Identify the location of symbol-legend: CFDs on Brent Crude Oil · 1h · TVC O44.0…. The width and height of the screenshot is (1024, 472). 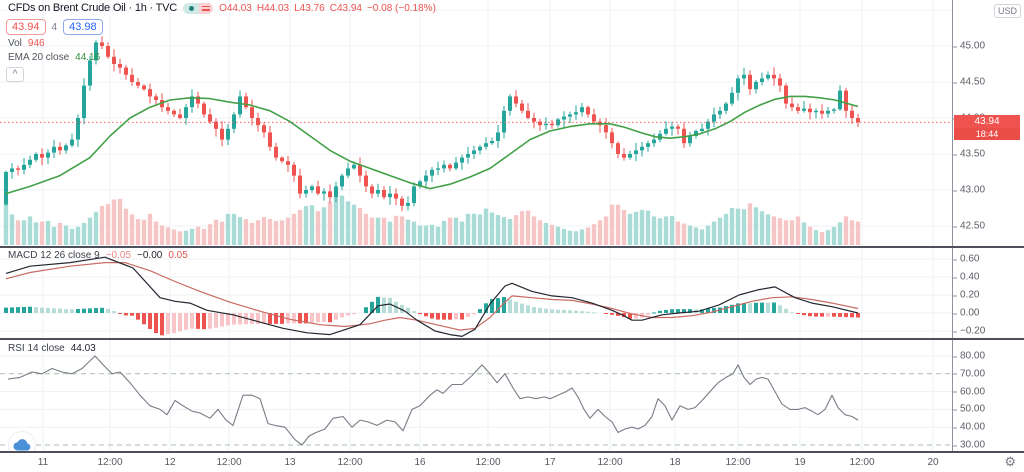
(222, 8).